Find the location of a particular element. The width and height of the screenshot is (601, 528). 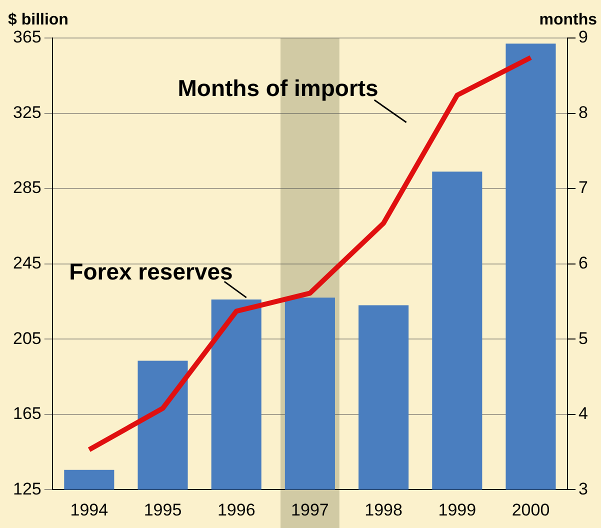

x-tick-label: 1996 is located at coordinates (236, 510).